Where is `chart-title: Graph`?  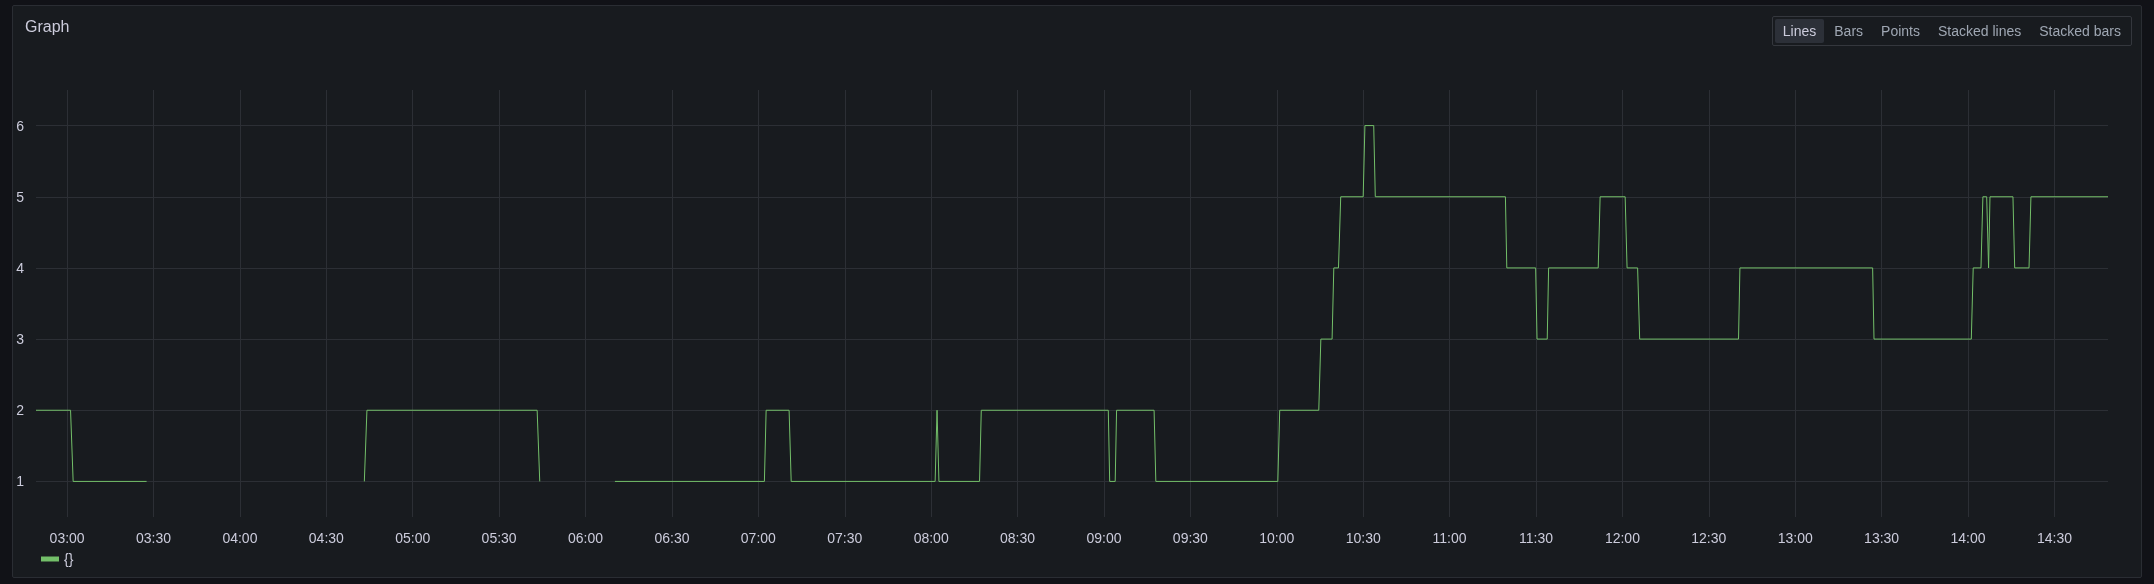
chart-title: Graph is located at coordinates (47, 27).